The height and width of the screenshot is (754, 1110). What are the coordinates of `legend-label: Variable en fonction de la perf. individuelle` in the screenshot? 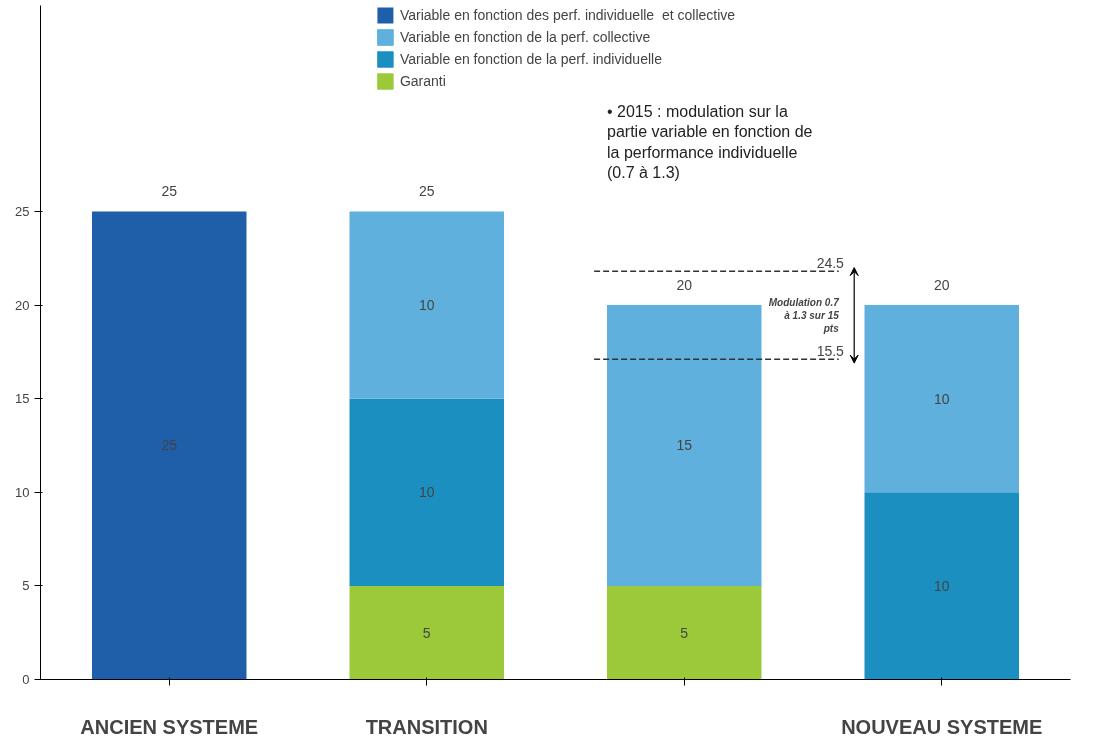 It's located at (530, 59).